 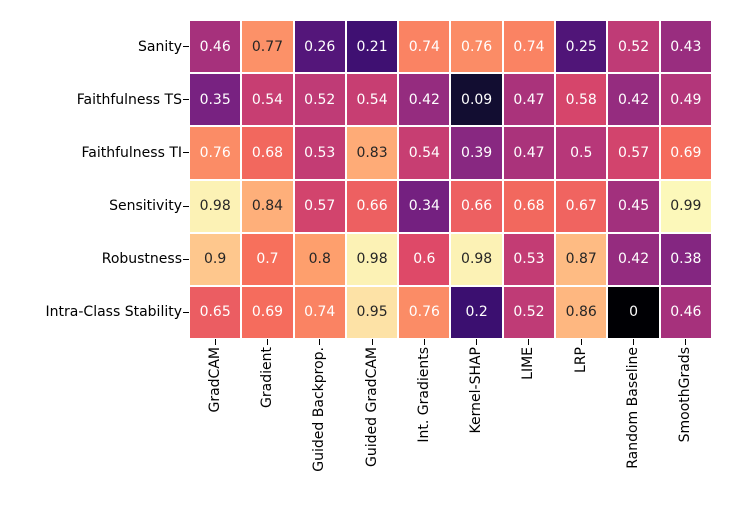 What do you see at coordinates (159, 46) in the screenshot?
I see `y-tick-label: Sanity` at bounding box center [159, 46].